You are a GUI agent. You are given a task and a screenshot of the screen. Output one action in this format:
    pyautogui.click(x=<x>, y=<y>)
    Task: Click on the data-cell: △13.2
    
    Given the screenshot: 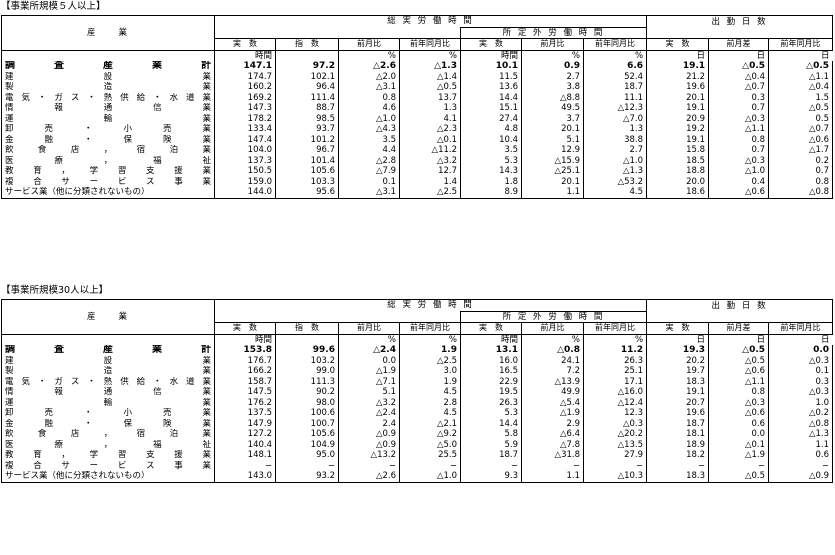 What is the action you would take?
    pyautogui.click(x=369, y=455)
    